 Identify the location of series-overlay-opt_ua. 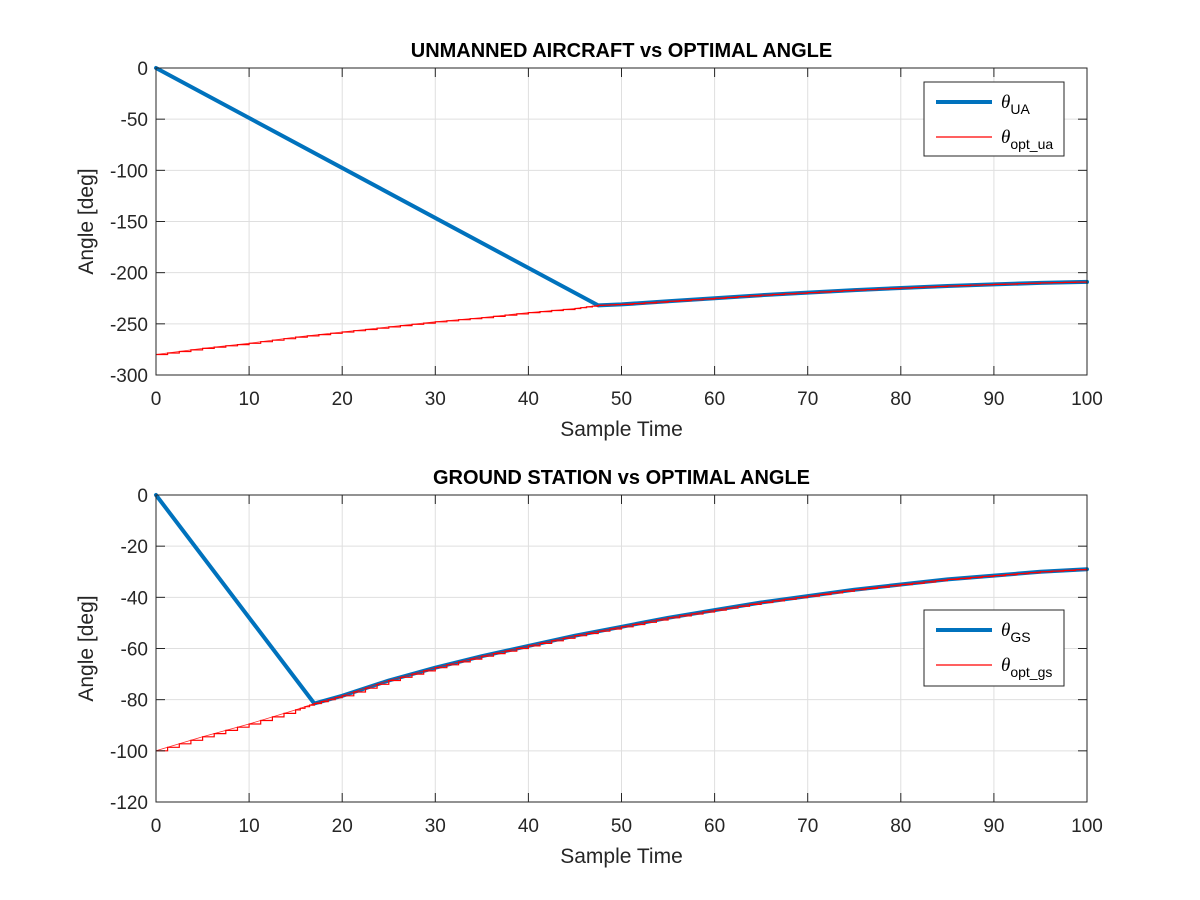
(621, 318).